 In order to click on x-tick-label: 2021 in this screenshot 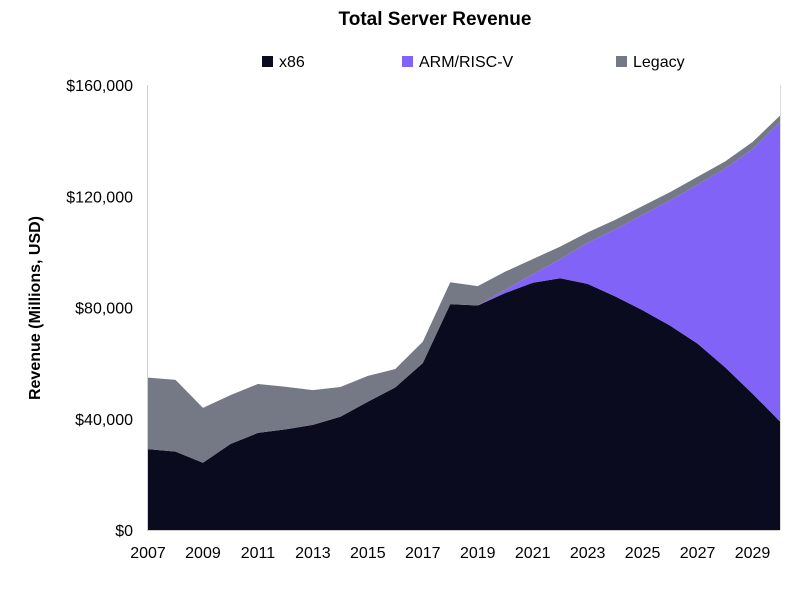, I will do `click(533, 553)`.